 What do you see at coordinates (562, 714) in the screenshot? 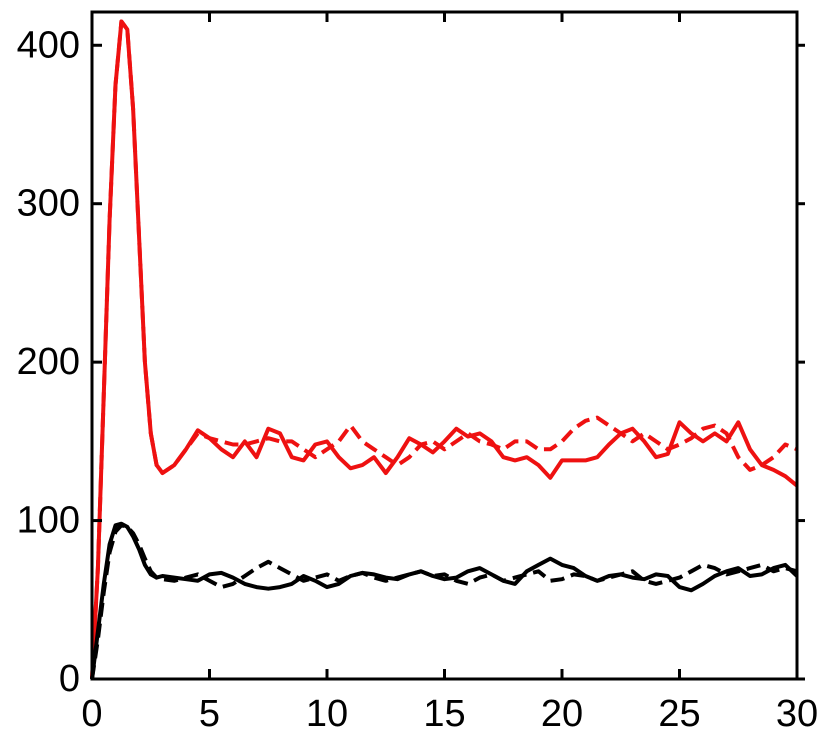
I see `x-tick-label: 20` at bounding box center [562, 714].